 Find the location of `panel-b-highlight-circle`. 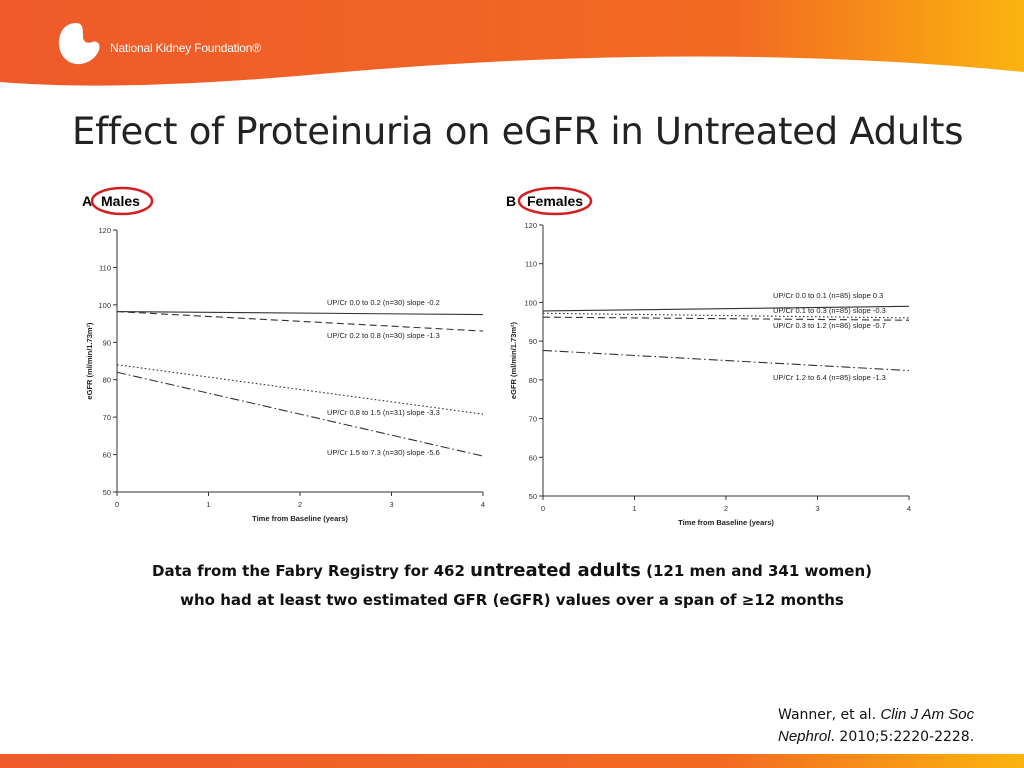

panel-b-highlight-circle is located at coordinates (555, 201).